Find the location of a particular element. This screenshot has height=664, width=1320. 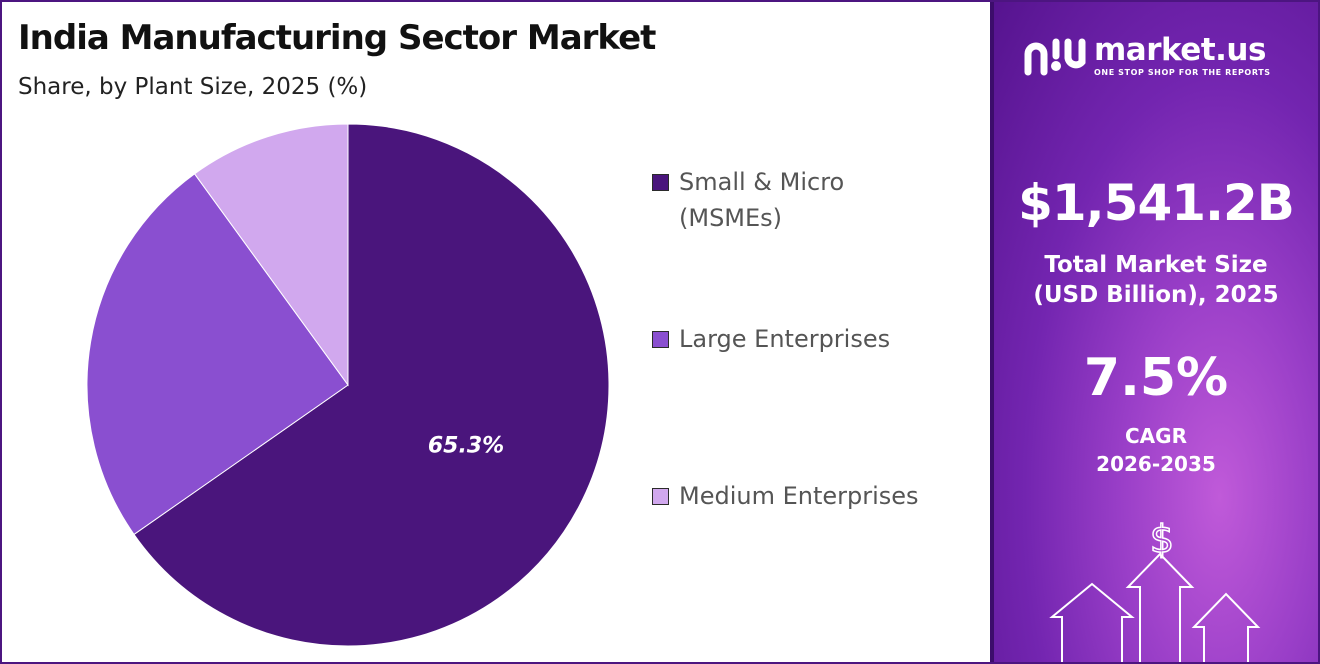

legend-swatch-large is located at coordinates (660, 339).